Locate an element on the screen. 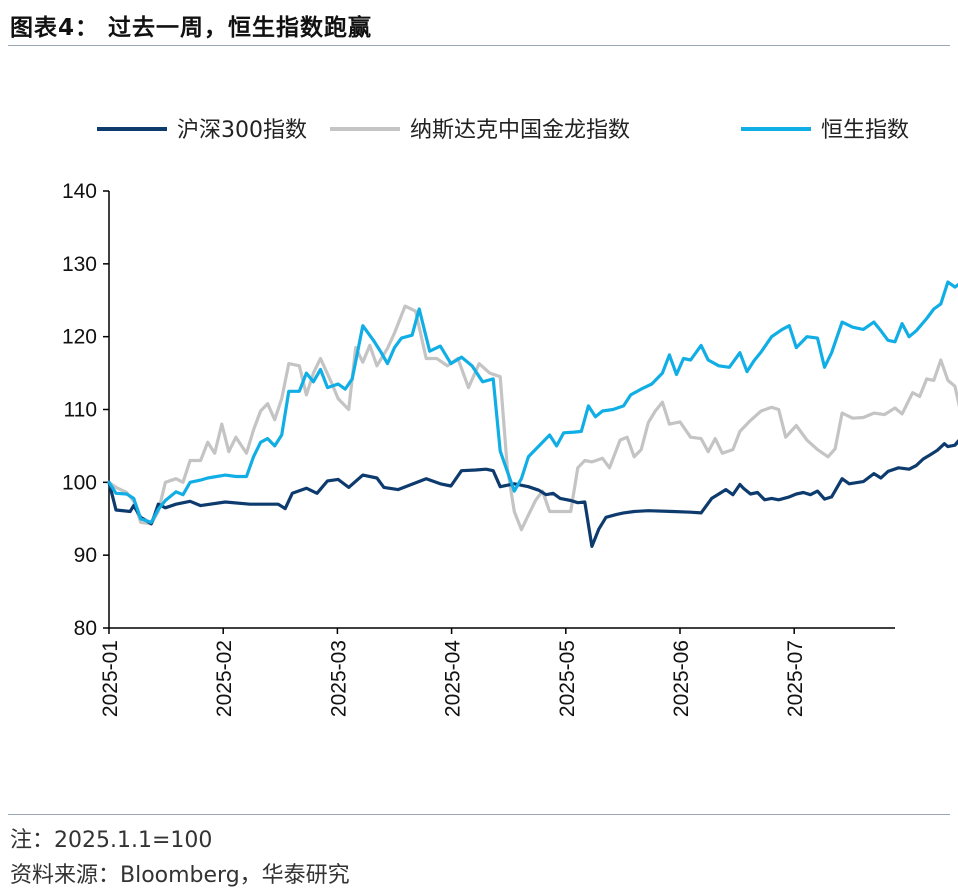 This screenshot has width=958, height=895. x-tick-label: 2025-06 is located at coordinates (681, 678).